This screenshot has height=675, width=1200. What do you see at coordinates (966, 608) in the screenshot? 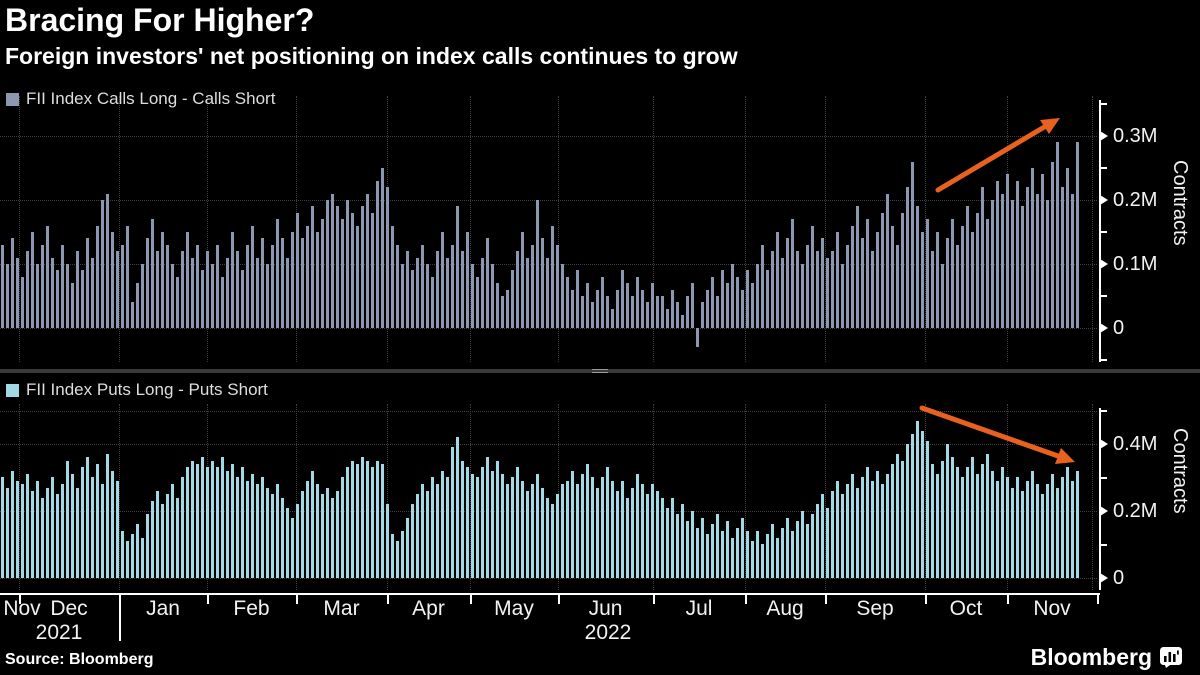
I see `month-label: Oct` at bounding box center [966, 608].